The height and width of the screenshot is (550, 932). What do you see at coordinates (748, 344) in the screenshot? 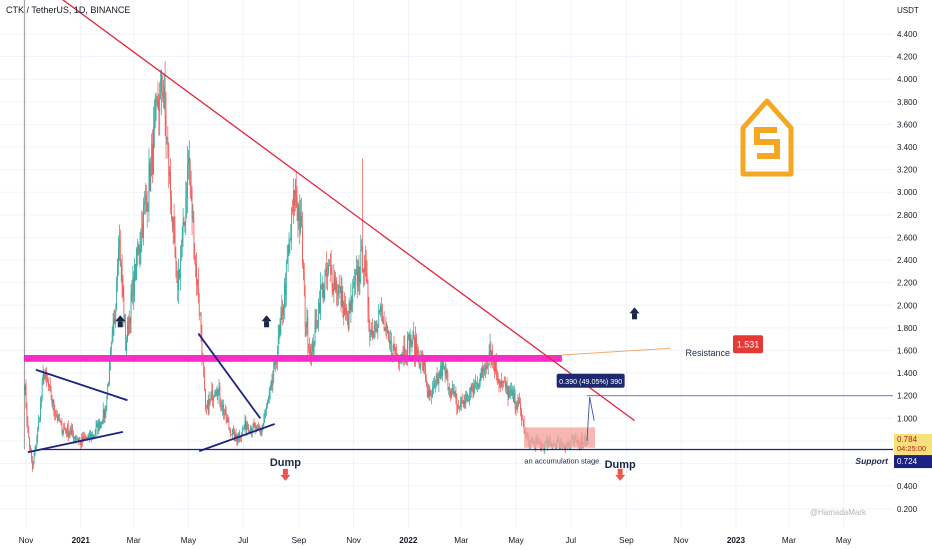
I see `resistance-badge: 1.531` at bounding box center [748, 344].